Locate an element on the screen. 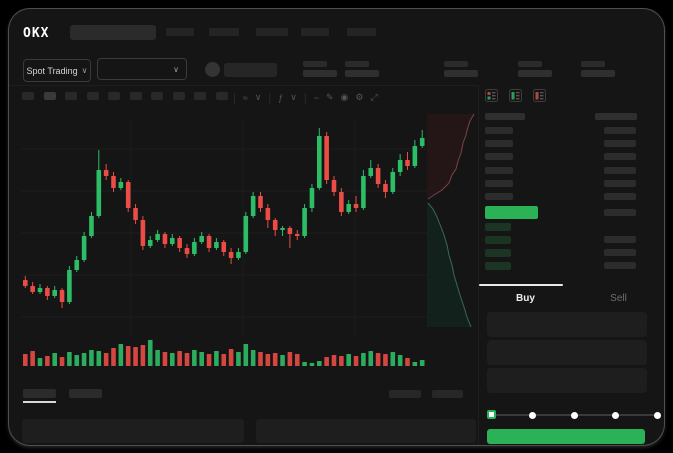 This screenshot has height=453, width=673. fullscreen-icon: ⤢ is located at coordinates (374, 97).